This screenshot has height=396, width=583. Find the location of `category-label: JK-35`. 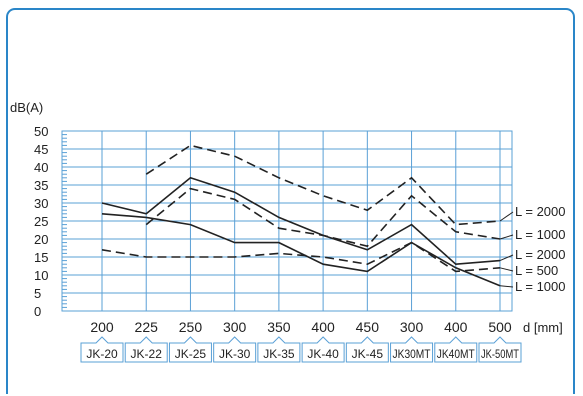

category-label: JK-35 is located at coordinates (279, 354).